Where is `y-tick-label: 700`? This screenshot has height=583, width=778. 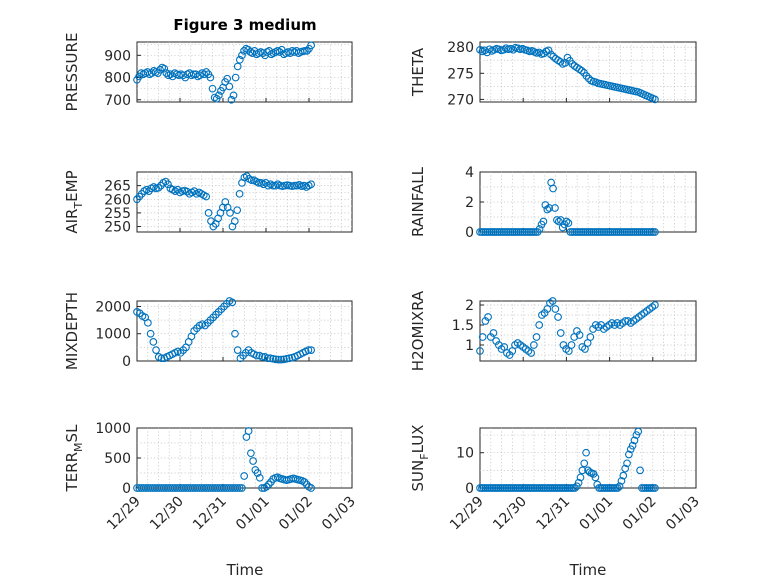
y-tick-label: 700 is located at coordinates (117, 101).